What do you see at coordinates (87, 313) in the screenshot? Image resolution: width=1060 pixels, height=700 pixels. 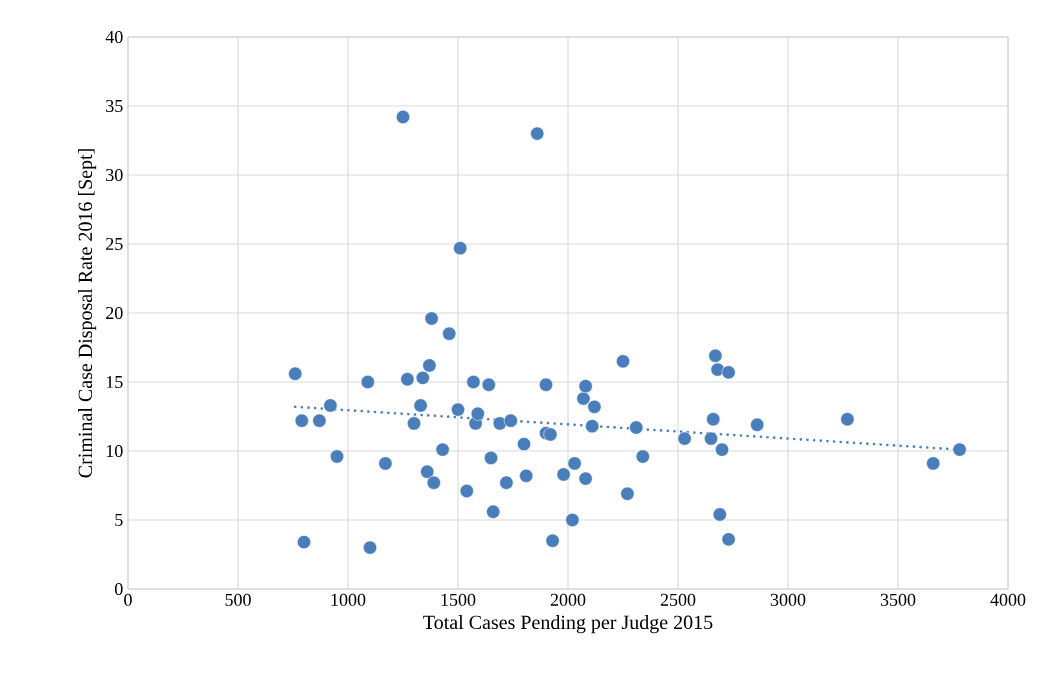 I see `y-axis-title: Criminal Case Disposal Rate 2016 [Sept]` at bounding box center [87, 313].